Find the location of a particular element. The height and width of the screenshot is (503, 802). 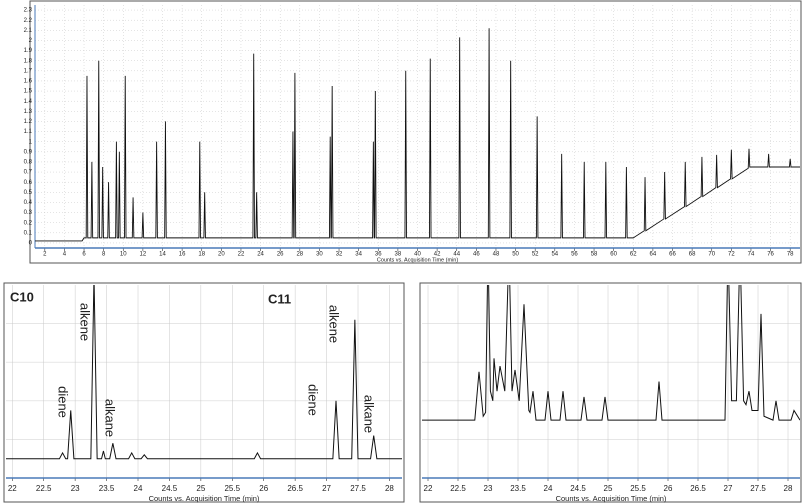

y-tick-label: 0.2 is located at coordinates (28, 223).